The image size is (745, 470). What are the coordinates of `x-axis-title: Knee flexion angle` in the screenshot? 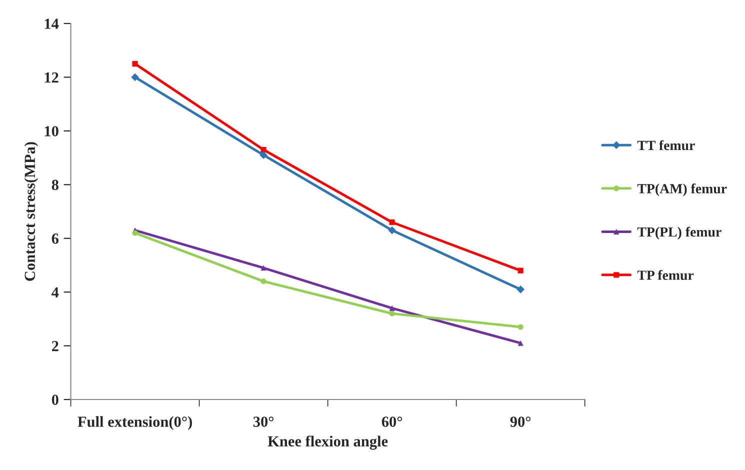 It's located at (328, 443).